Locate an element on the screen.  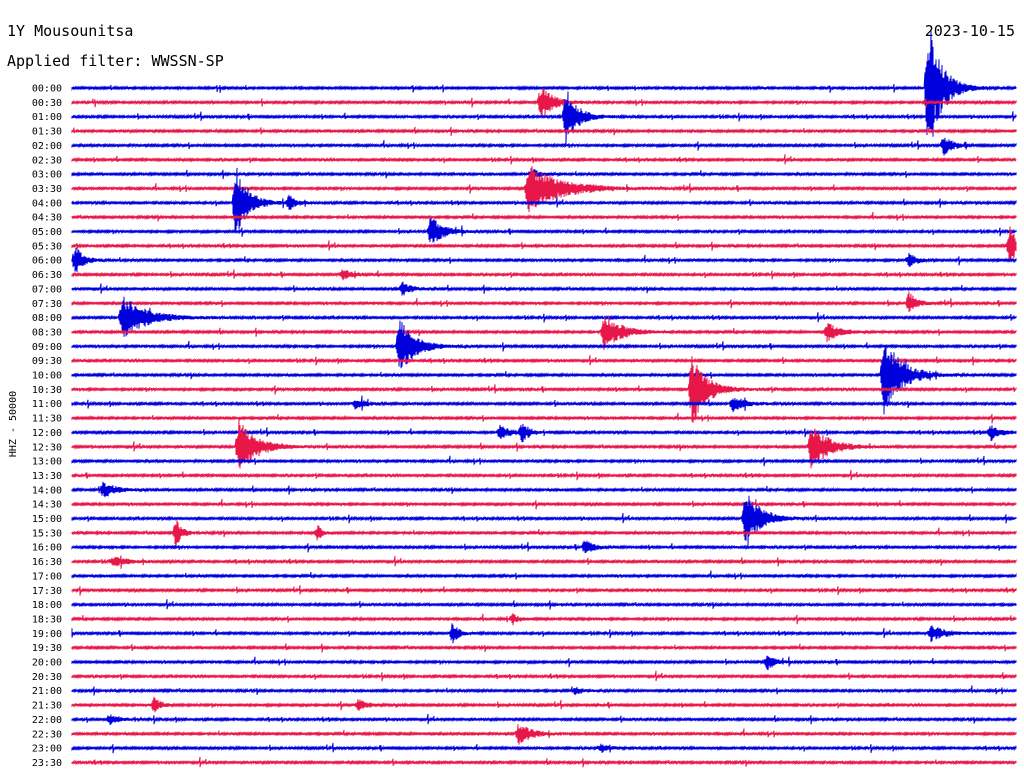
row-time-label: 11:30 is located at coordinates (47, 419).